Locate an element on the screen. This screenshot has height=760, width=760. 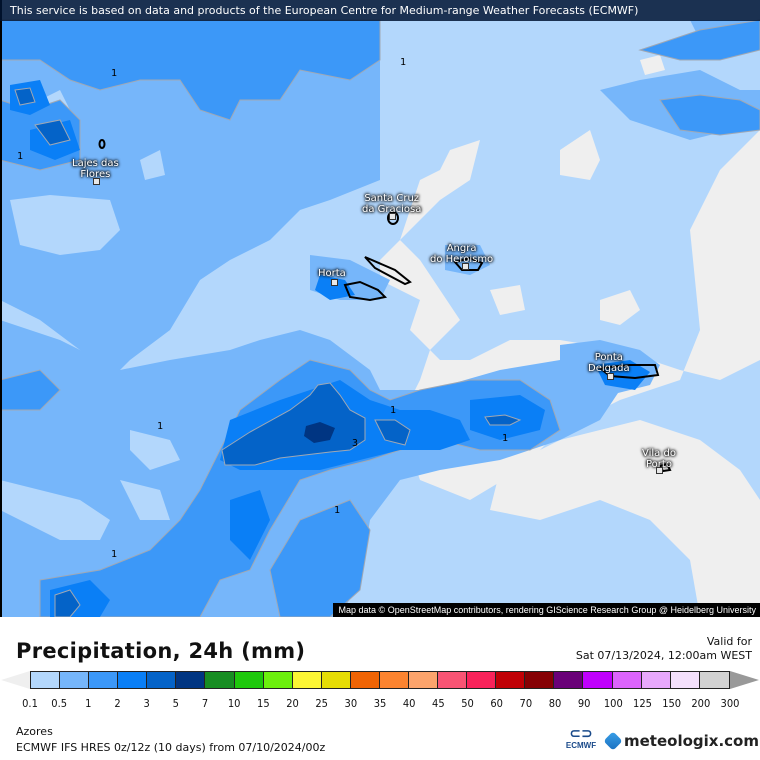
colorbar-tick-label: 1 is located at coordinates (88, 703).